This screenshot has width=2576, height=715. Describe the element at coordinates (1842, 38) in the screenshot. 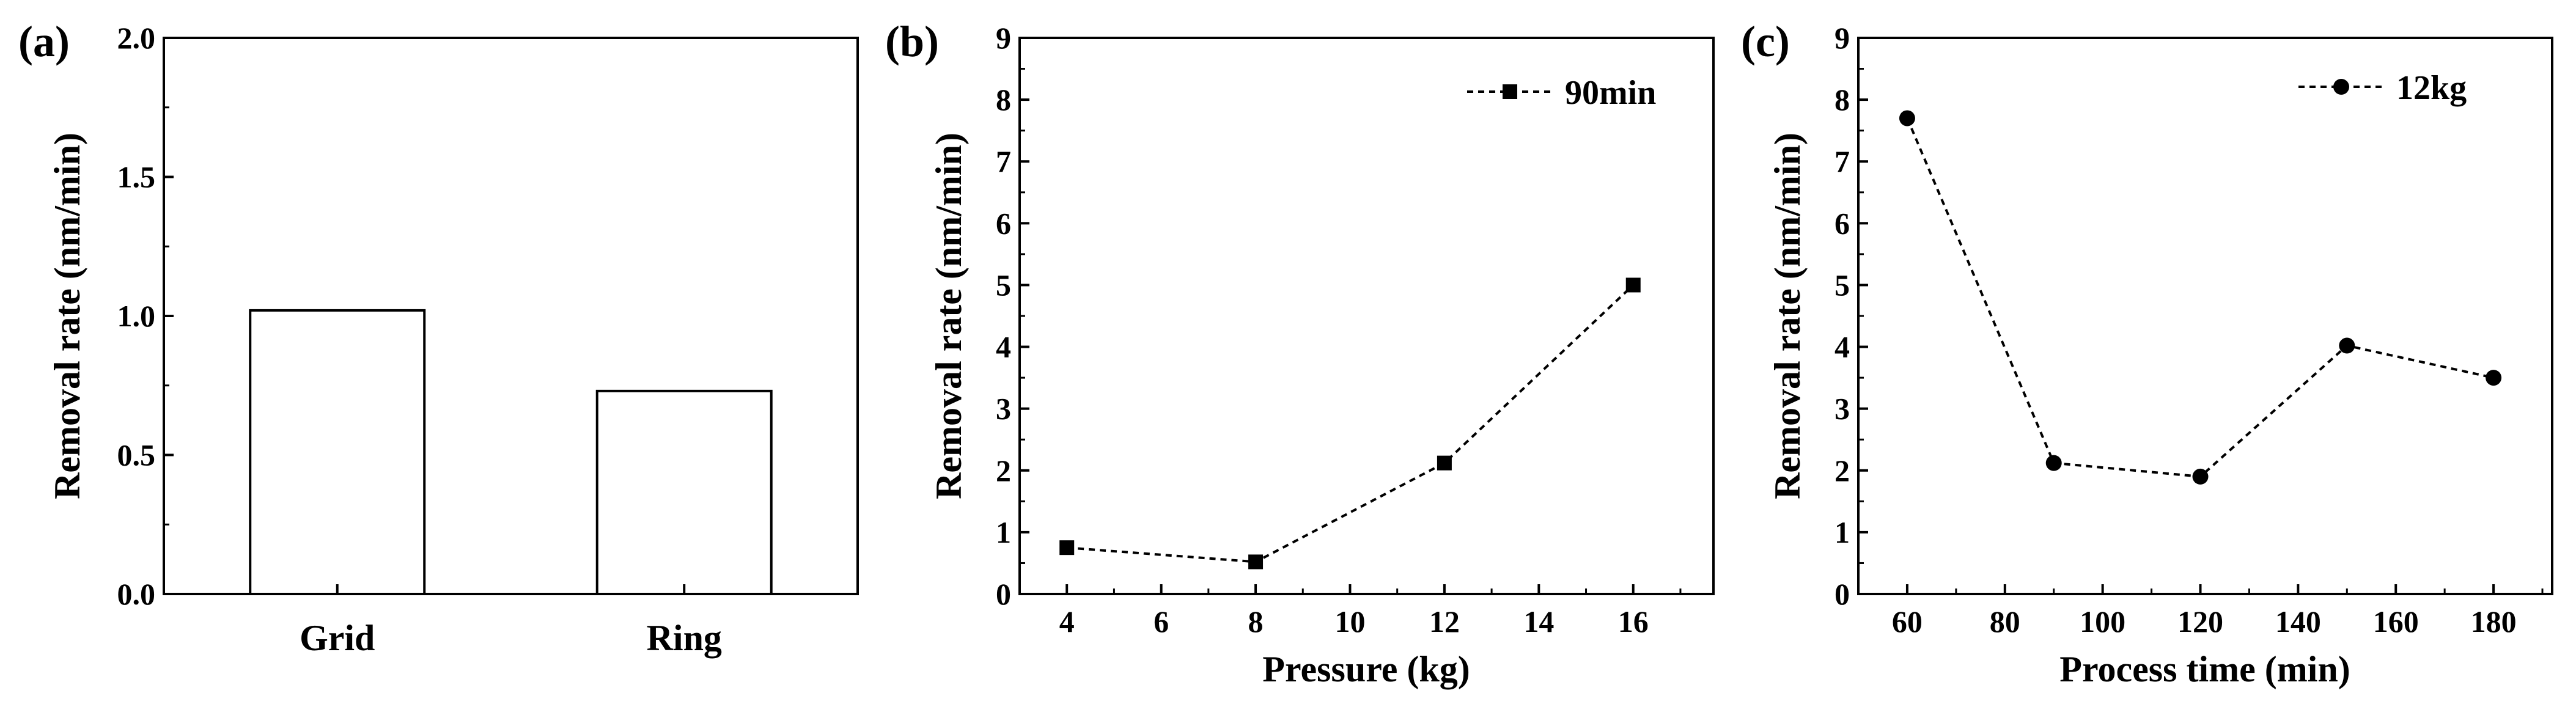

I see `panel-c-ytick-label: 9` at that location.